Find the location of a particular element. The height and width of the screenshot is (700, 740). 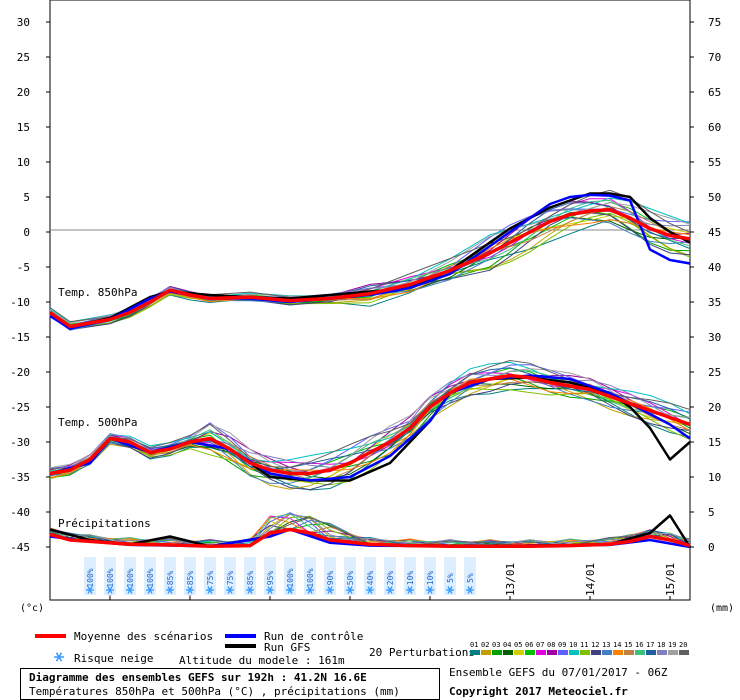

perturbation-legend-number: 10 is located at coordinates (573, 645).